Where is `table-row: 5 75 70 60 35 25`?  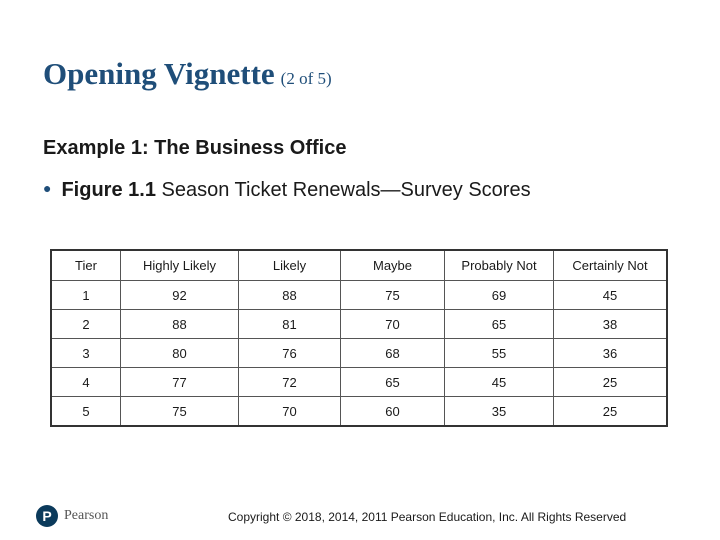
table-row: 5 75 70 60 35 25 is located at coordinates (359, 411).